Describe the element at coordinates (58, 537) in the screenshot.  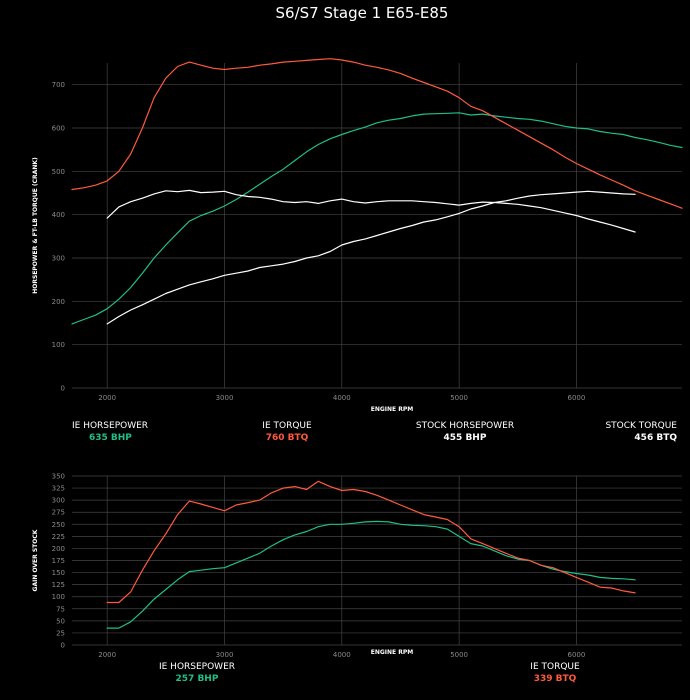
I see `bottom-y-tick-label: 225` at that location.